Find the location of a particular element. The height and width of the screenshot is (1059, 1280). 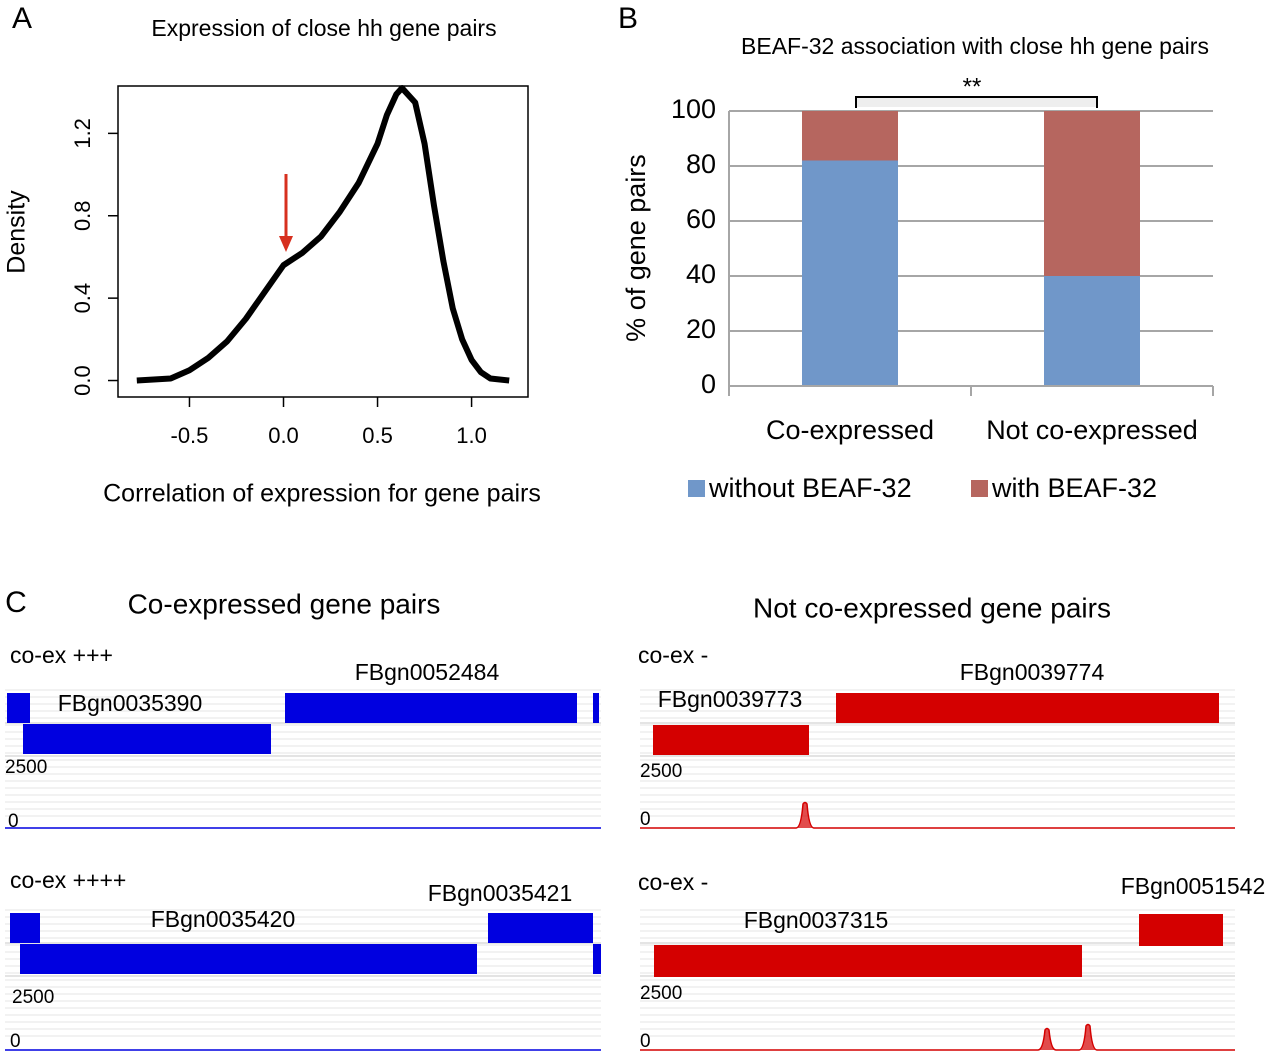

panel-label: A is located at coordinates (22, 18).